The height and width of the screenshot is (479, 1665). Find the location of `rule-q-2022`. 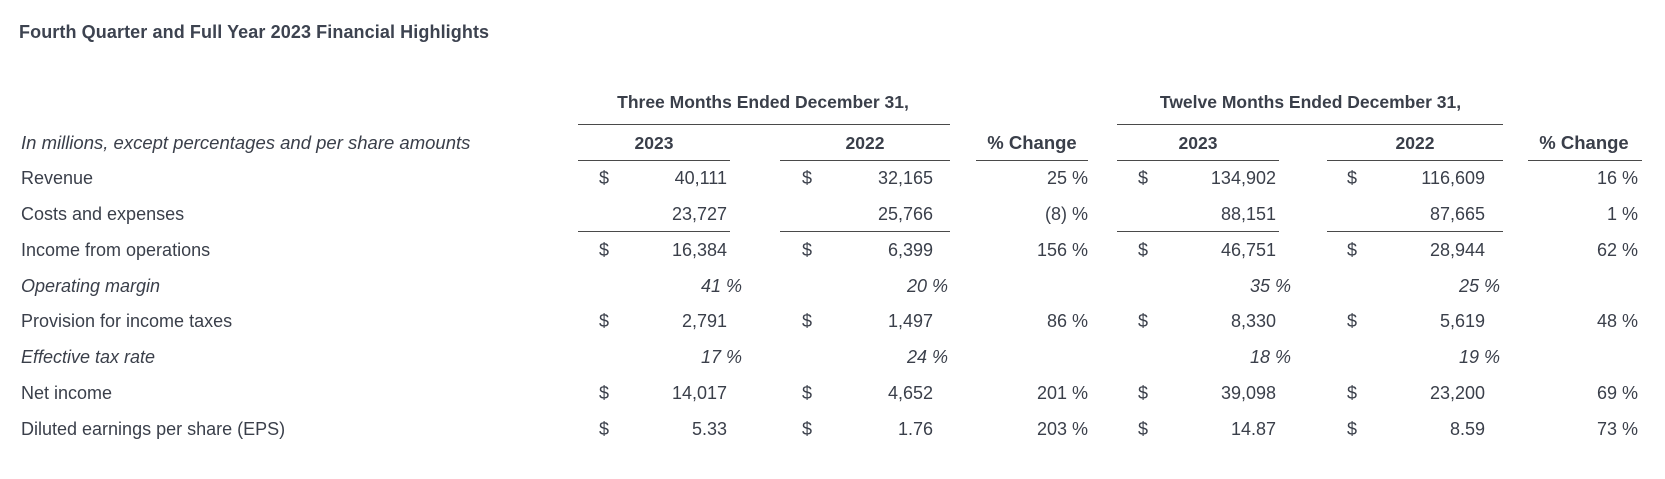

rule-q-2022 is located at coordinates (865, 160).